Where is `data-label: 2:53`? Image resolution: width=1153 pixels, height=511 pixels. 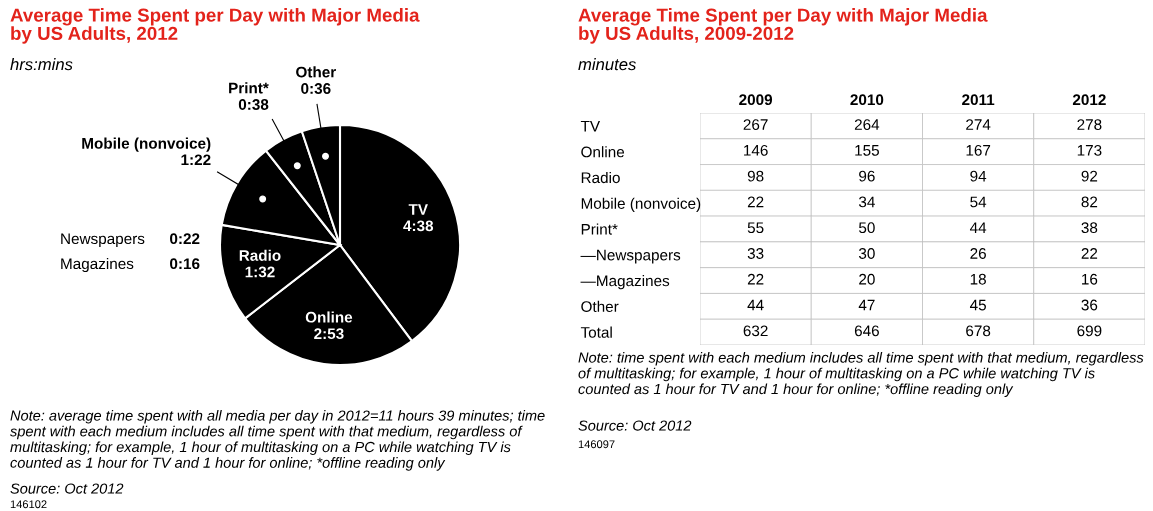 data-label: 2:53 is located at coordinates (329, 334).